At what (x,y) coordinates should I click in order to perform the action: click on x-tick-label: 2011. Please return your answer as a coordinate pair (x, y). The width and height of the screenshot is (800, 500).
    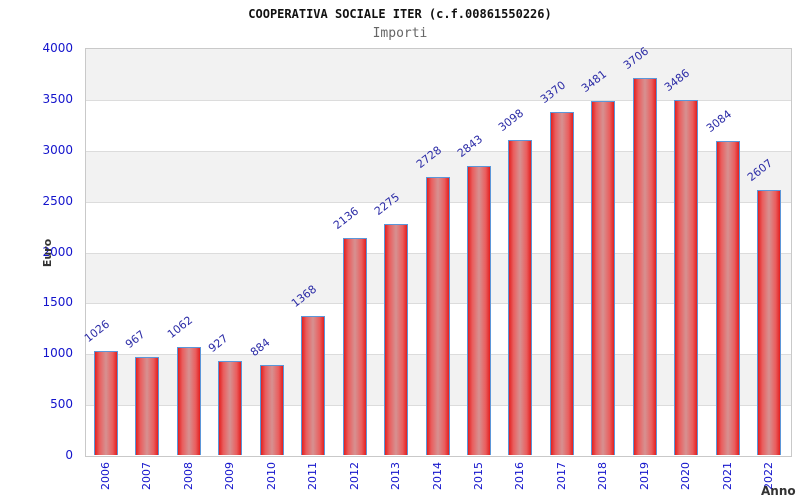
    Looking at the image, I should click on (313, 476).